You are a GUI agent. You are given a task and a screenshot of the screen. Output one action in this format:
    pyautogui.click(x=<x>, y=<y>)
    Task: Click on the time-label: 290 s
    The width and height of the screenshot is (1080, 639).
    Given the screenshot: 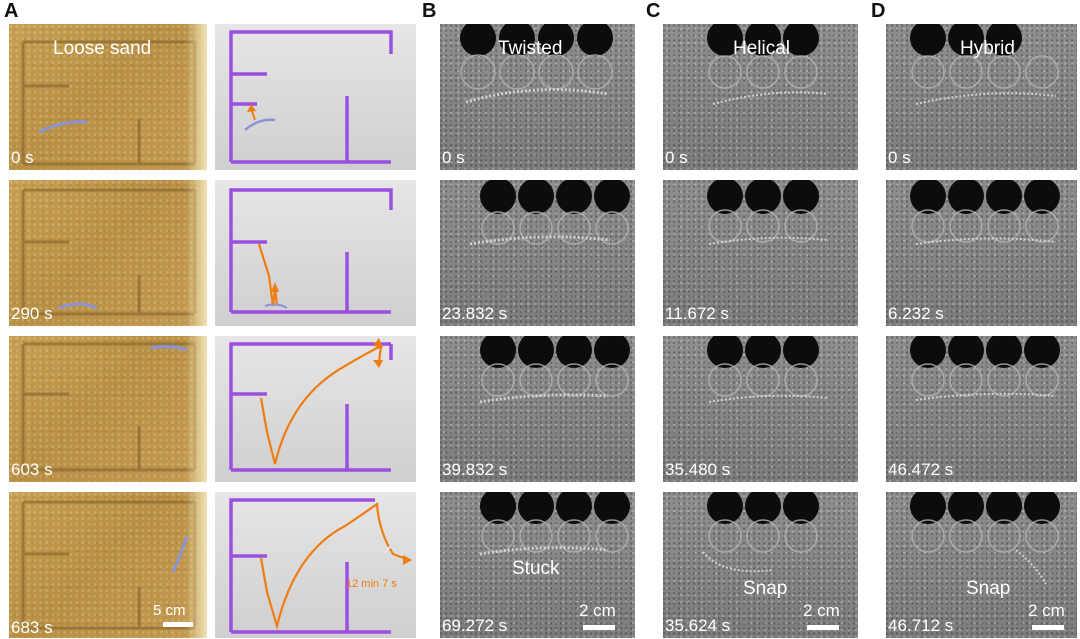 What is the action you would take?
    pyautogui.click(x=32, y=313)
    